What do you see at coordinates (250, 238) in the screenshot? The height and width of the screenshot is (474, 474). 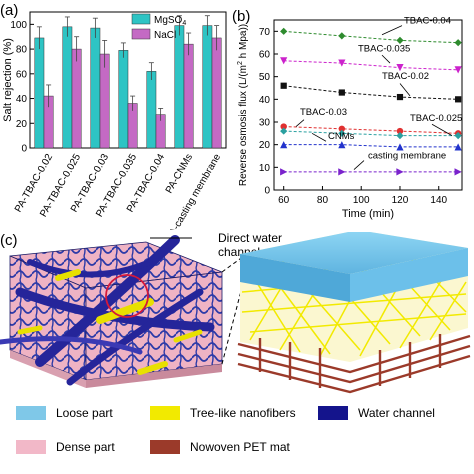 I see `callout-line-1: Direct water` at bounding box center [250, 238].